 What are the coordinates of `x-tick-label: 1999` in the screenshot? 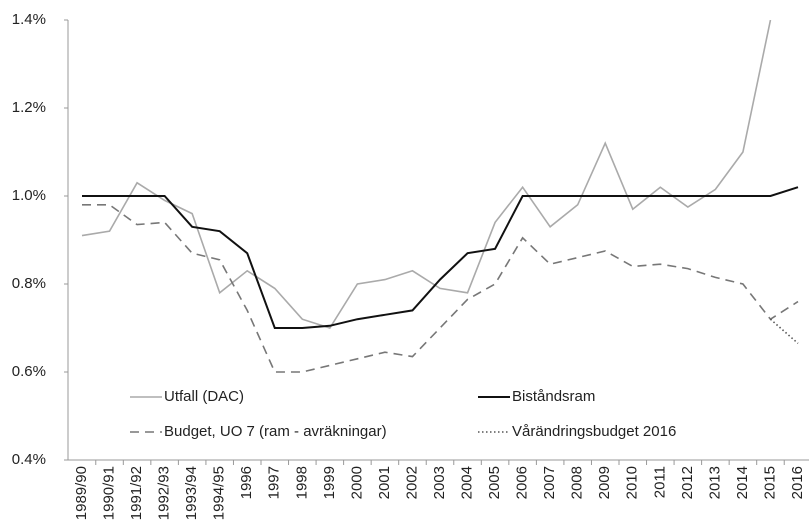 It's located at (329, 482).